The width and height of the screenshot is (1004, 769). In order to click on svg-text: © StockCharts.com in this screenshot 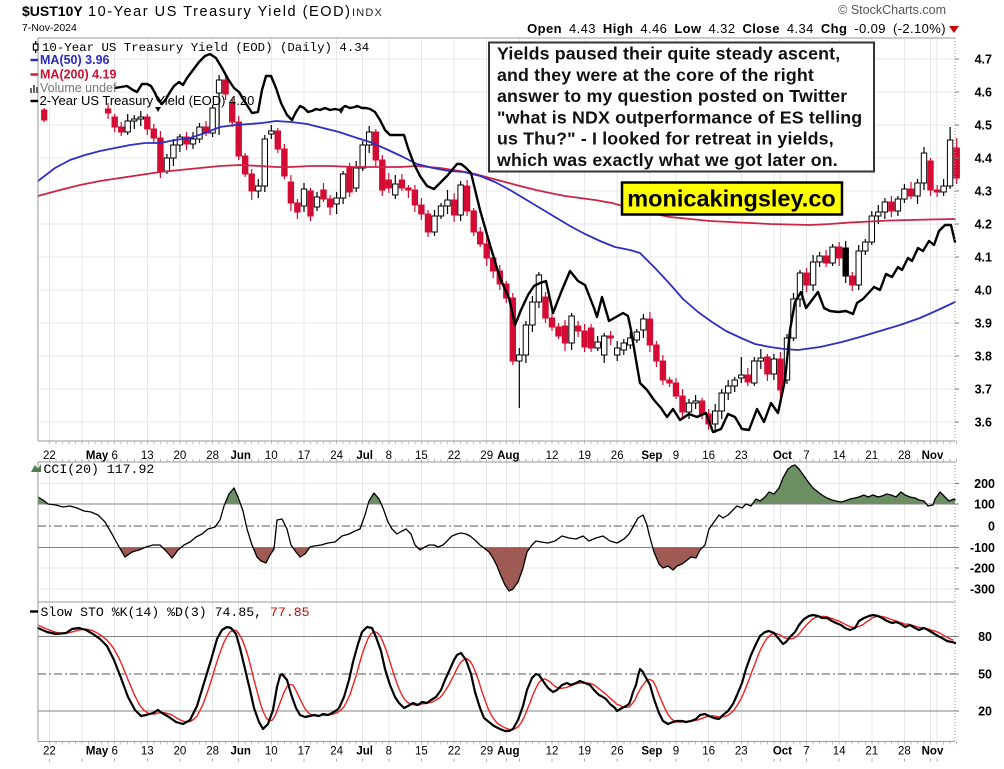, I will do `click(892, 10)`.